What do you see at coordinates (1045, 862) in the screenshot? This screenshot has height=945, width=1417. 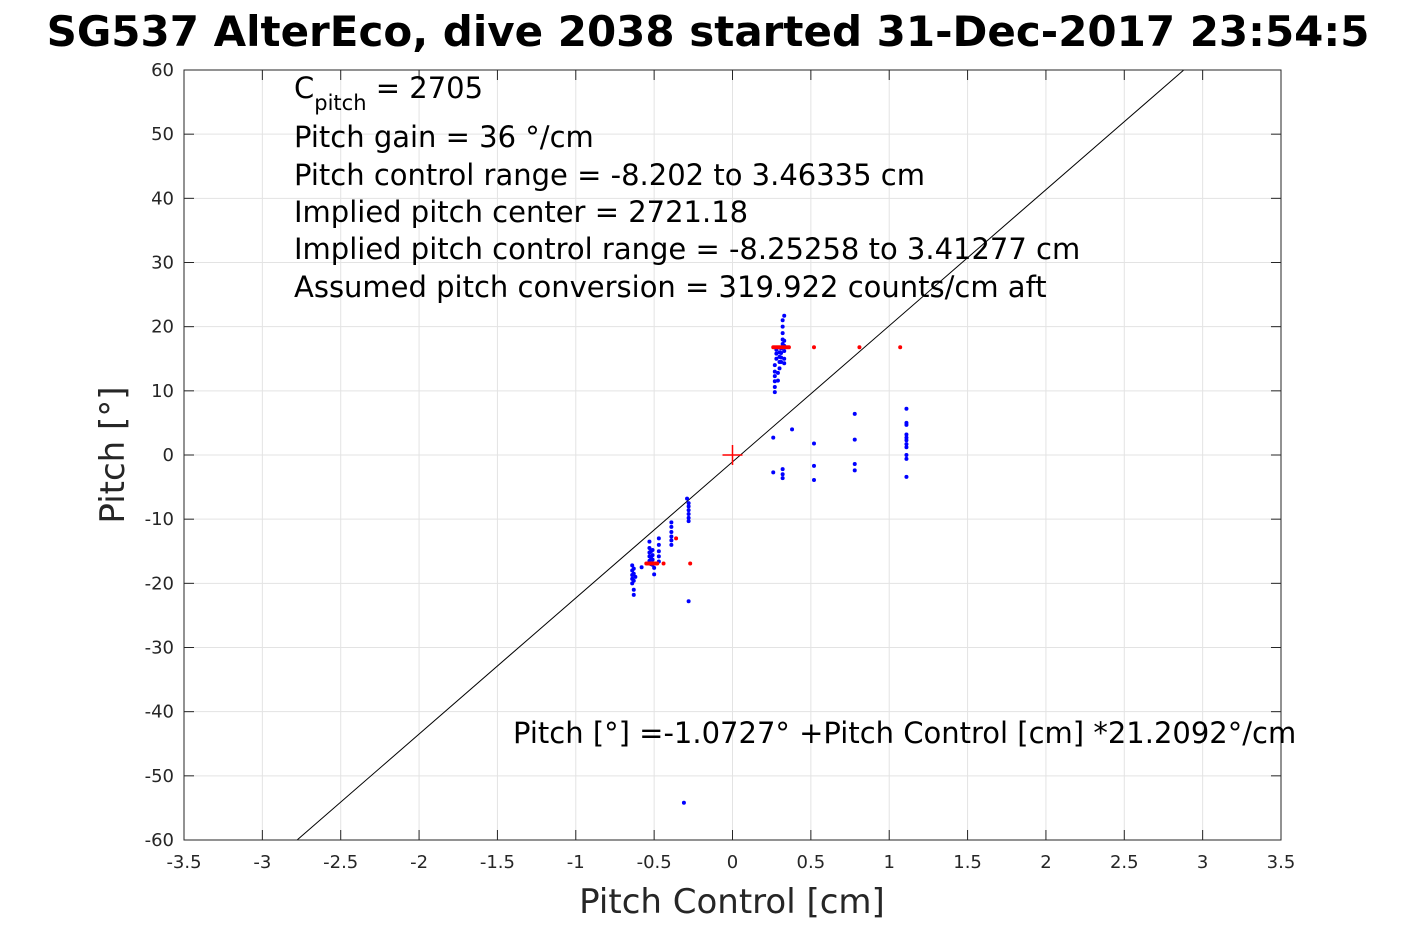 I see `x-tick-label: 2` at bounding box center [1045, 862].